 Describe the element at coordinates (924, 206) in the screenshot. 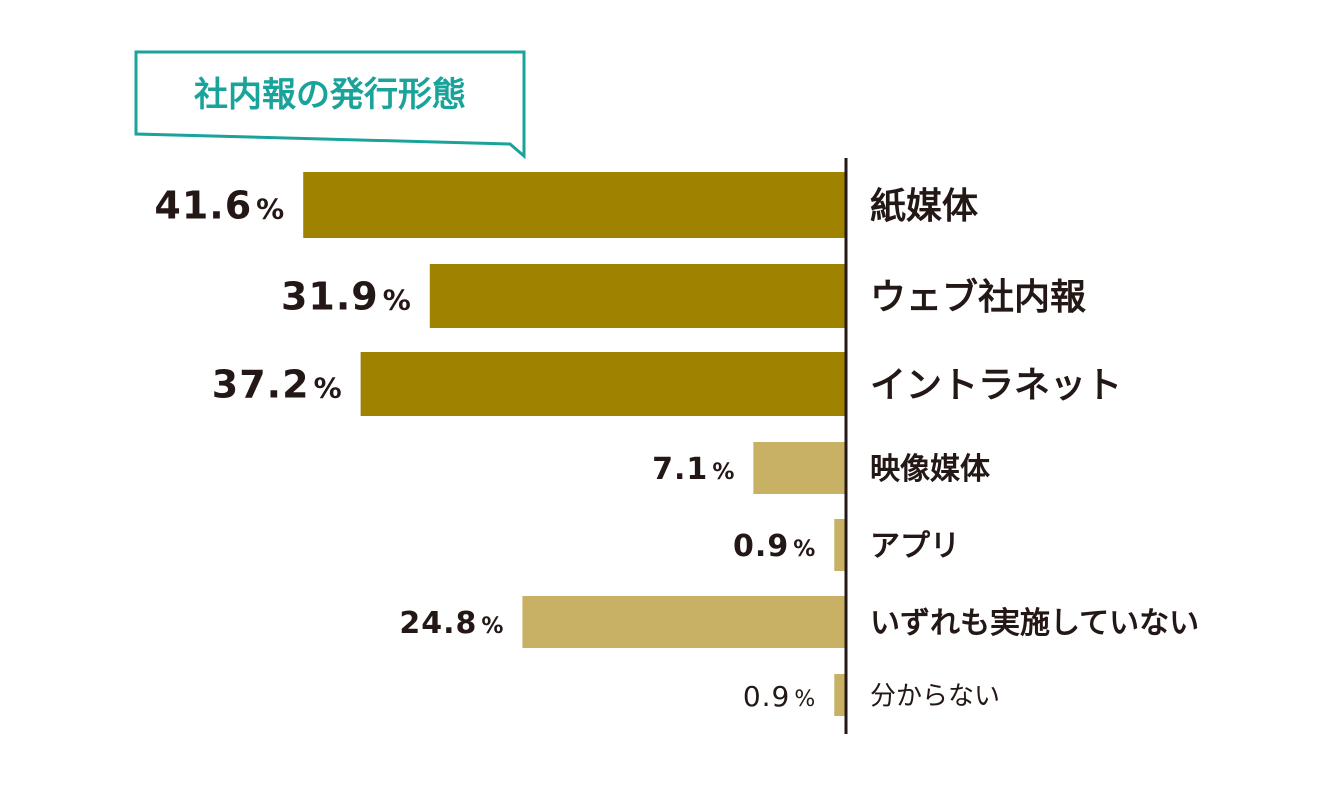

I see `category-label-1: 紙媒体` at that location.